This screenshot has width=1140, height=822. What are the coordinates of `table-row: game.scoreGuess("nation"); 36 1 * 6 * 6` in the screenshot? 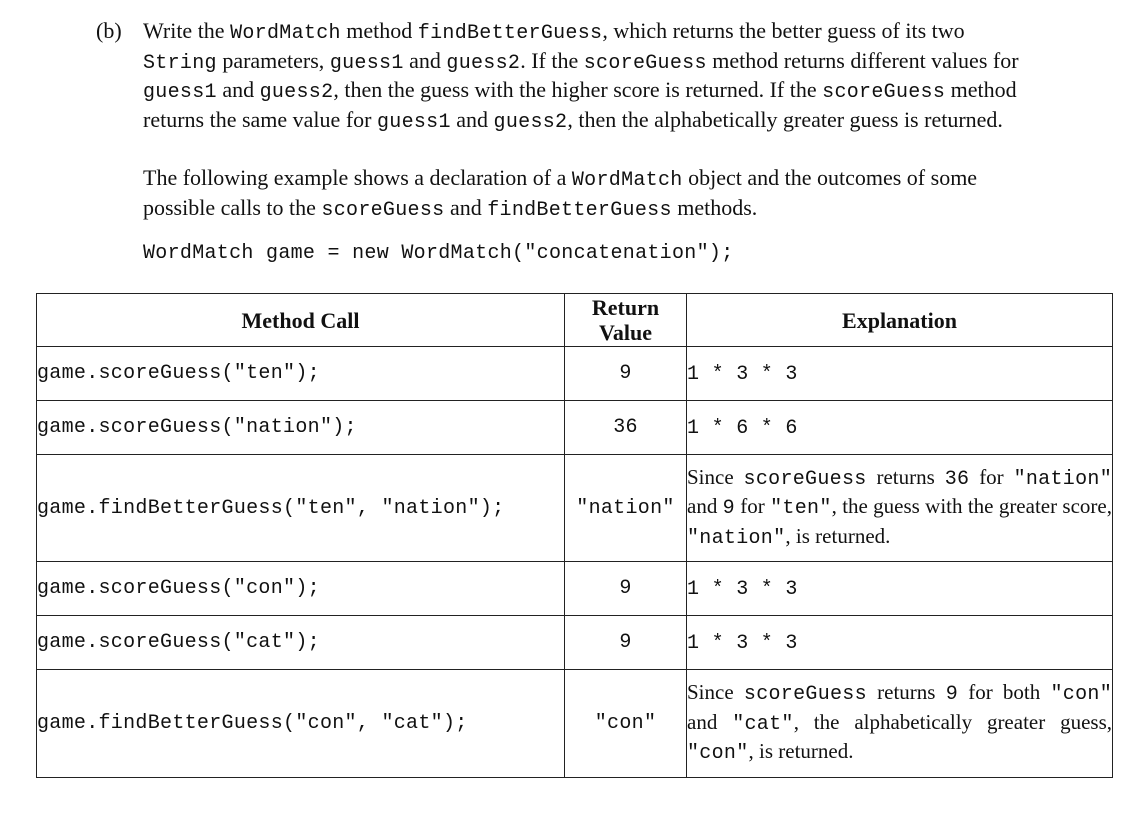 It's located at (575, 428).